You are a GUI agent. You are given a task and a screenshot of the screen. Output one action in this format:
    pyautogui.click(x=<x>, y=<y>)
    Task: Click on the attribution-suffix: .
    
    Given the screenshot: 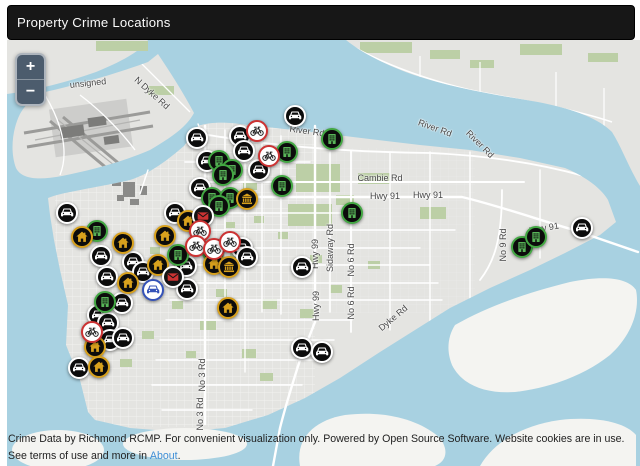 What is the action you would take?
    pyautogui.click(x=179, y=456)
    